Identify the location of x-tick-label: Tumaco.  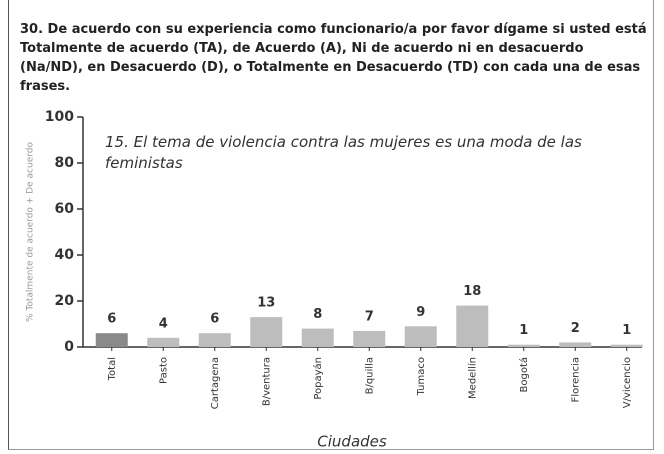
(421, 376).